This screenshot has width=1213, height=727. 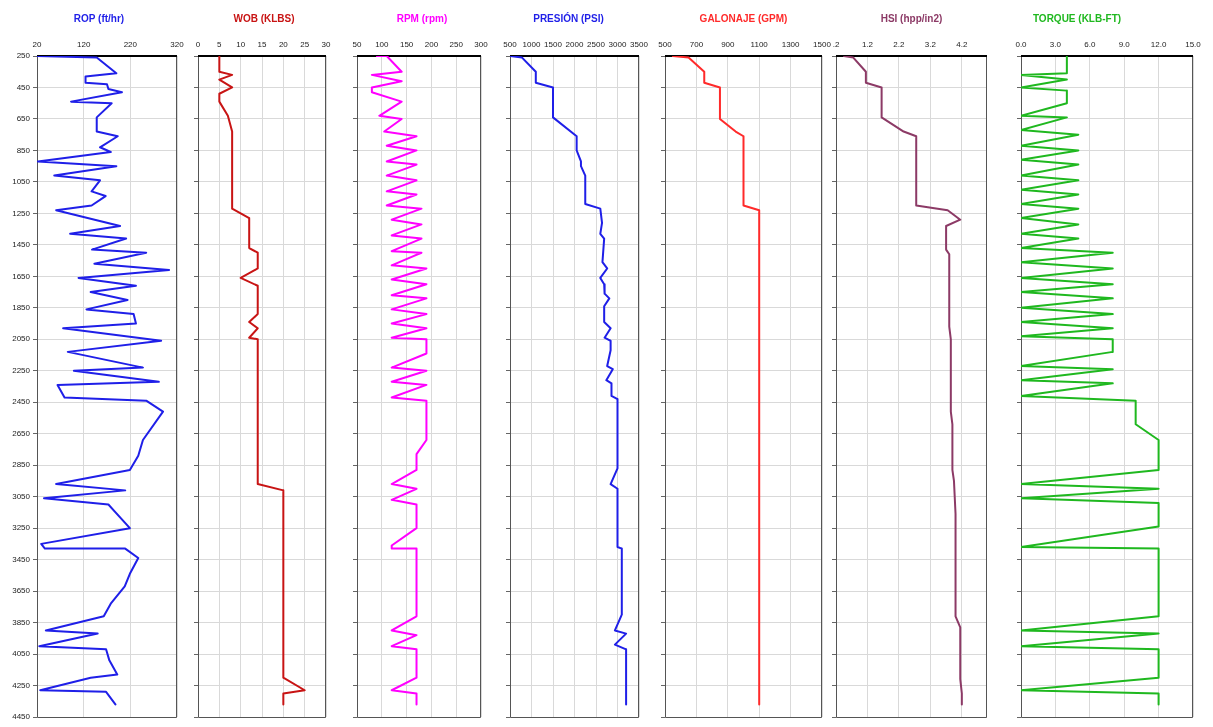 I want to click on x-tick-label: 50, so click(x=357, y=45).